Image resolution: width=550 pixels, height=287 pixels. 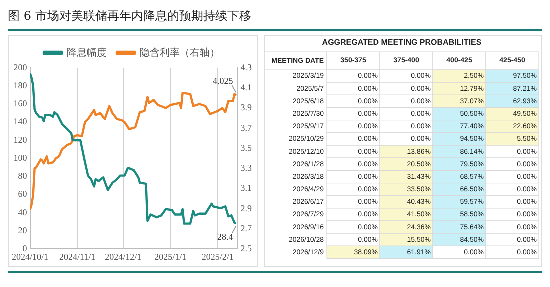 I want to click on y2-tick-label: 3.1, so click(x=246, y=188).